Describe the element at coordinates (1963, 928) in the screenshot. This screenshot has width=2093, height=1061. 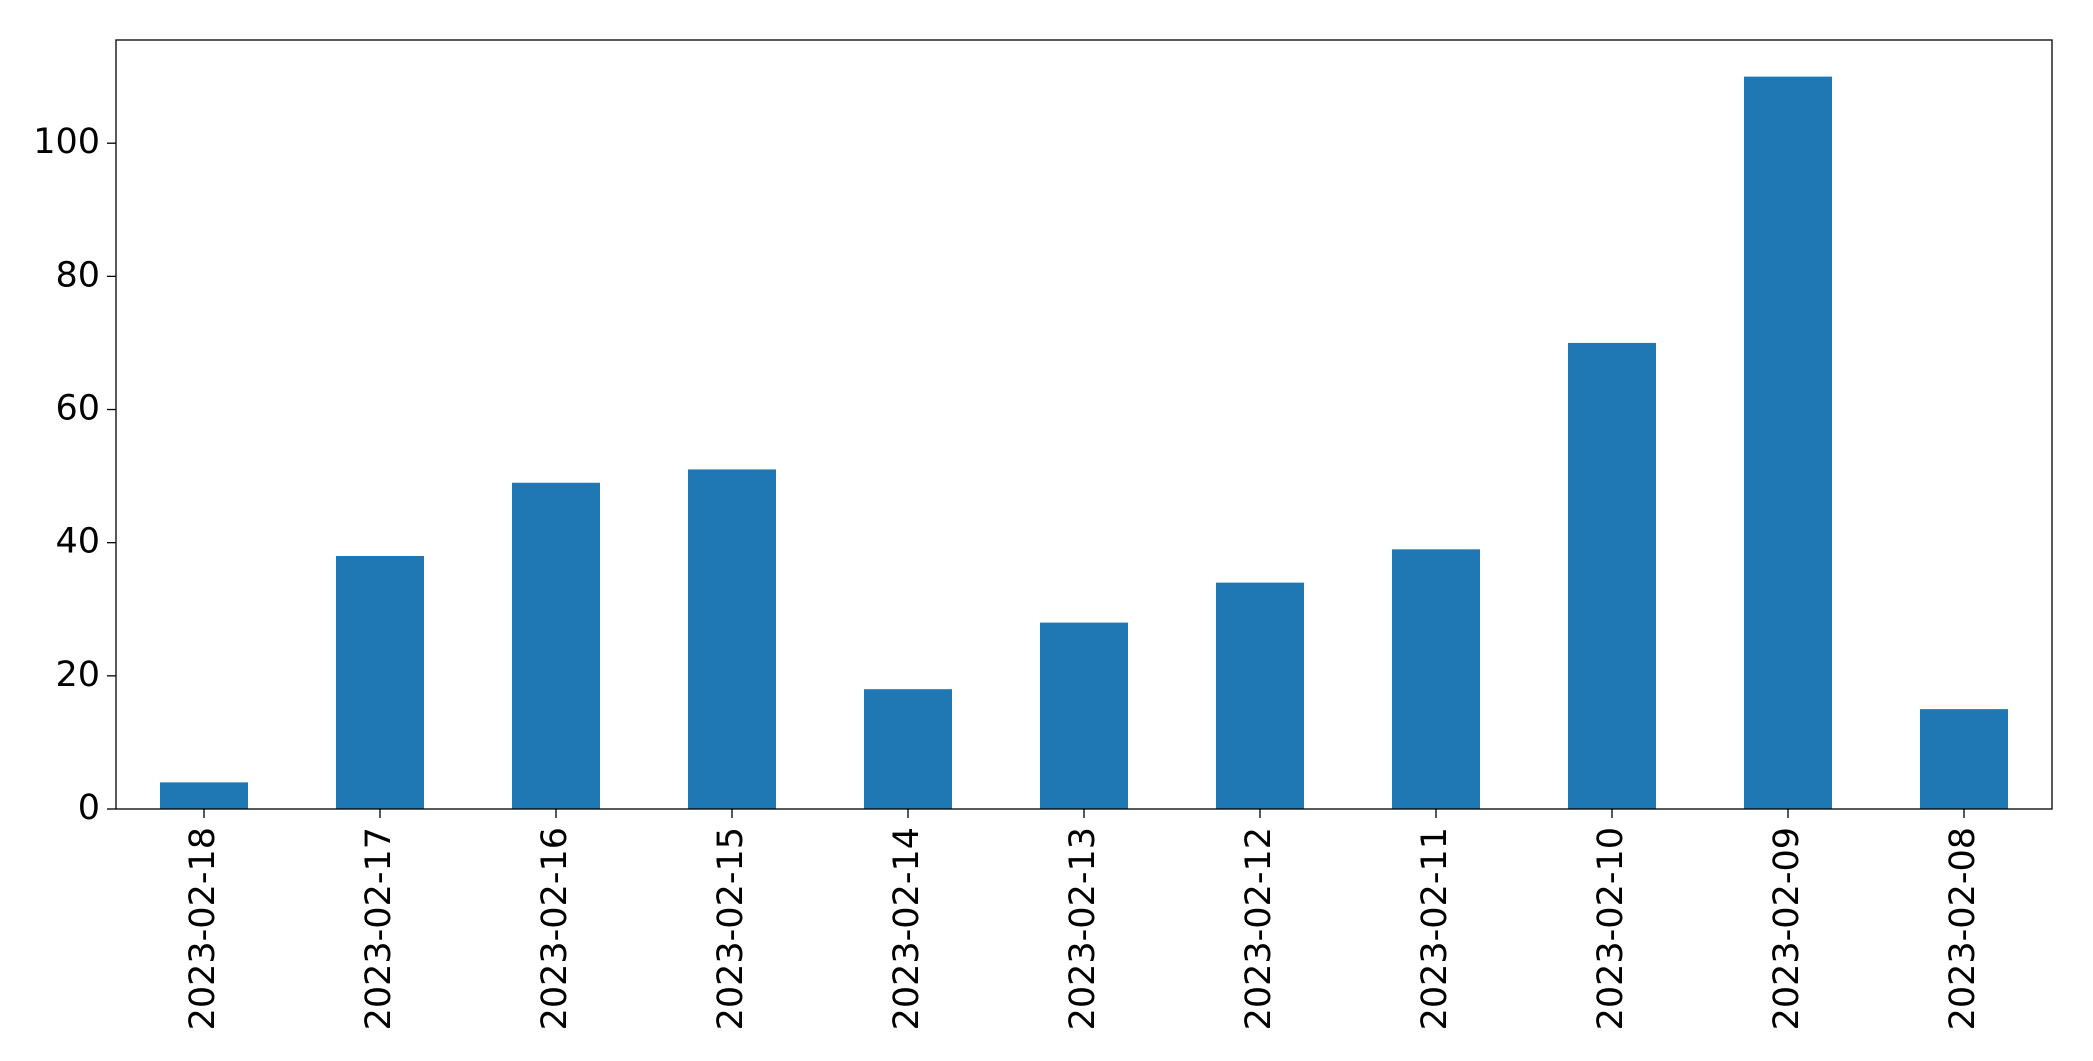
I see `x-tick-label: 2023-02-08` at that location.